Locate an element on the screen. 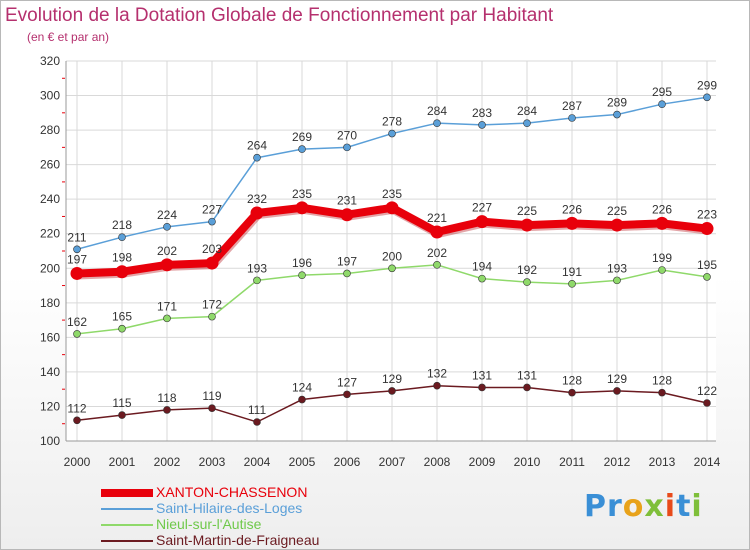 This screenshot has height=550, width=750. data-label: 132 is located at coordinates (437, 374).